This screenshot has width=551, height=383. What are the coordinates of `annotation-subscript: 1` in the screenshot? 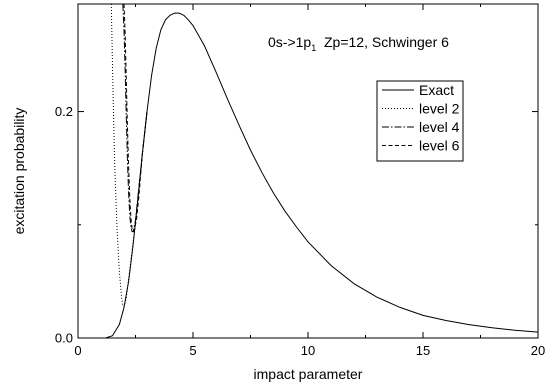 It's located at (313, 48).